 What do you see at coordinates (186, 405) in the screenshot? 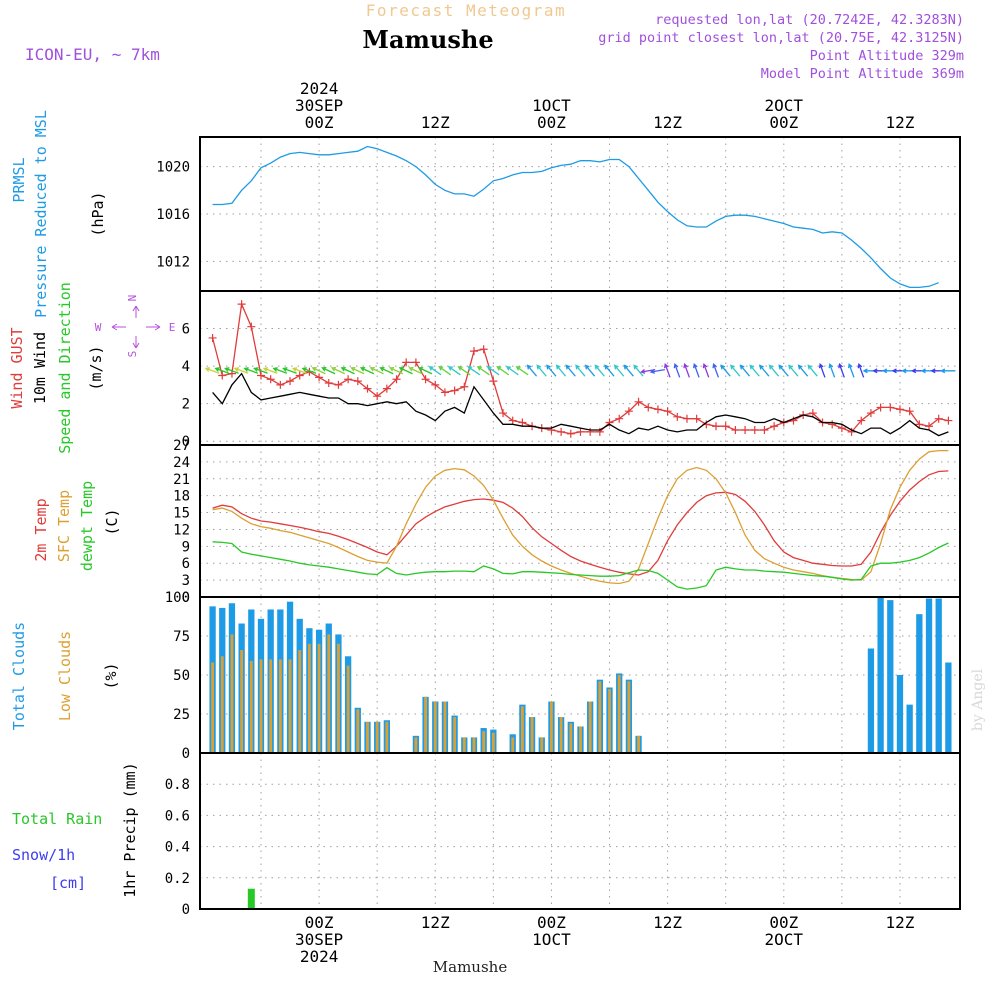
I see `y-tick-label: 2` at bounding box center [186, 405].